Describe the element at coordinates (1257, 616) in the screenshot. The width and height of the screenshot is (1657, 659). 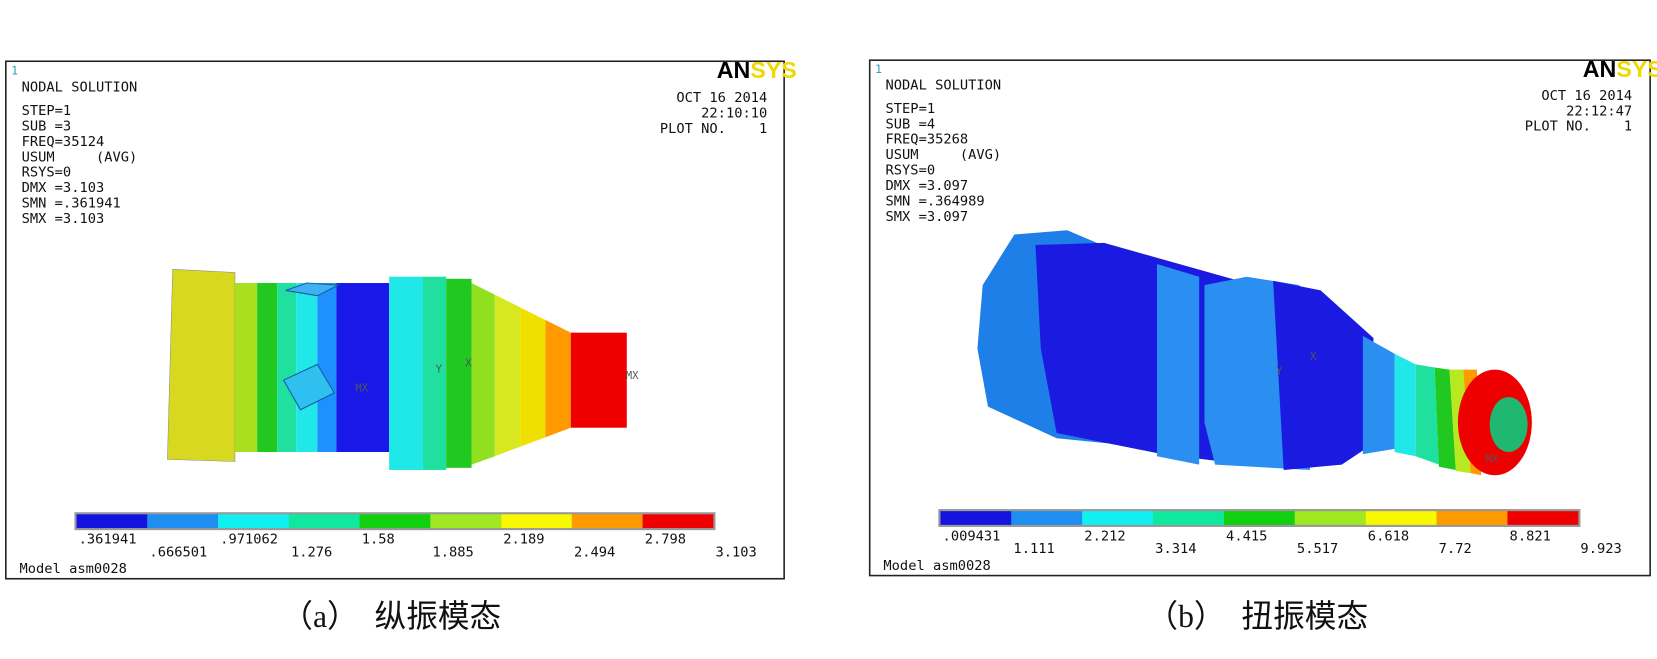
I see `caption: （b） 扭振模态` at that location.